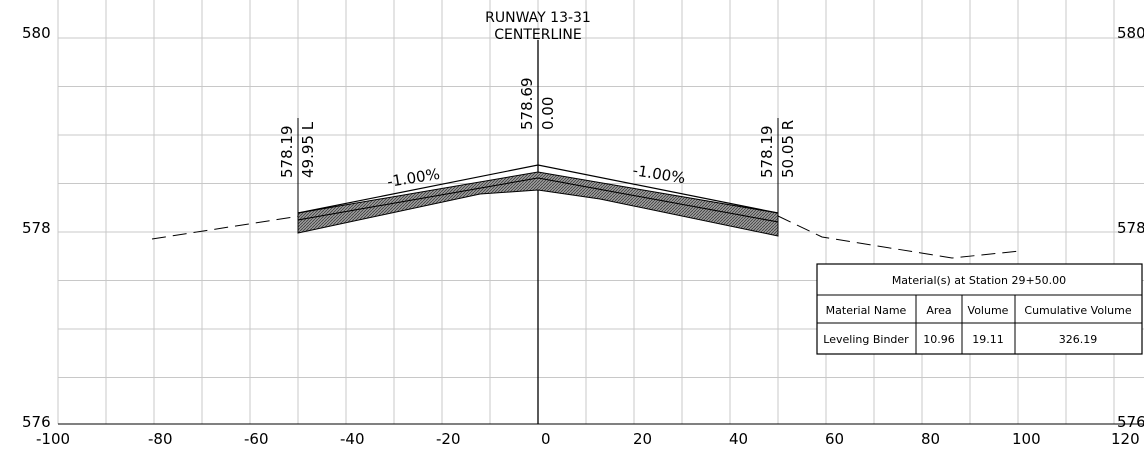 Image resolution: width=1144 pixels, height=456 pixels. What do you see at coordinates (979, 280) in the screenshot?
I see `table-title: Material(s) at Station 29+50.00` at bounding box center [979, 280].